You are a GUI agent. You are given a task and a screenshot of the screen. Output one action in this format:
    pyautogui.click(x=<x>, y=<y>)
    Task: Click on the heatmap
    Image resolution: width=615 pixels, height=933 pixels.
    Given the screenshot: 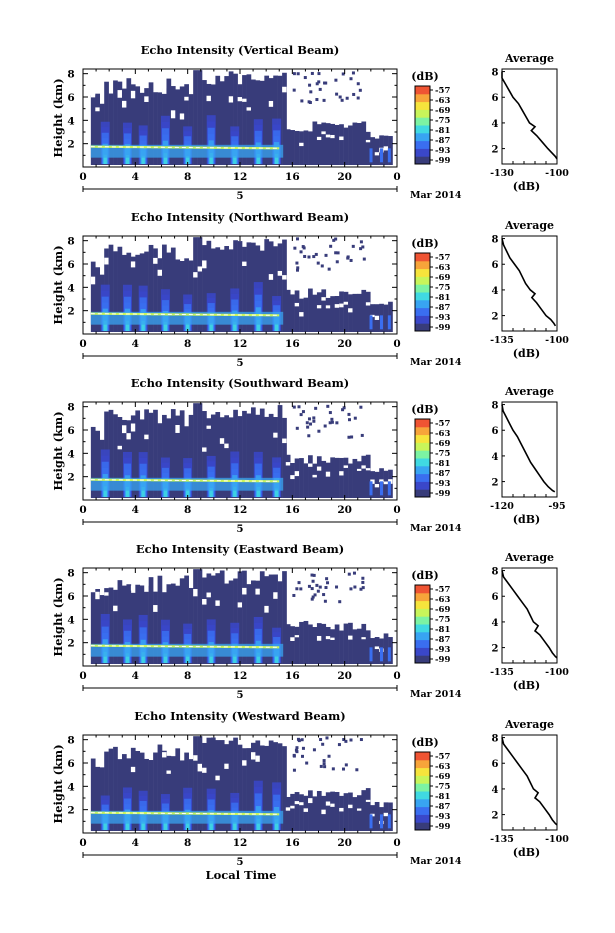 What is the action you would take?
    pyautogui.click(x=241, y=284)
    